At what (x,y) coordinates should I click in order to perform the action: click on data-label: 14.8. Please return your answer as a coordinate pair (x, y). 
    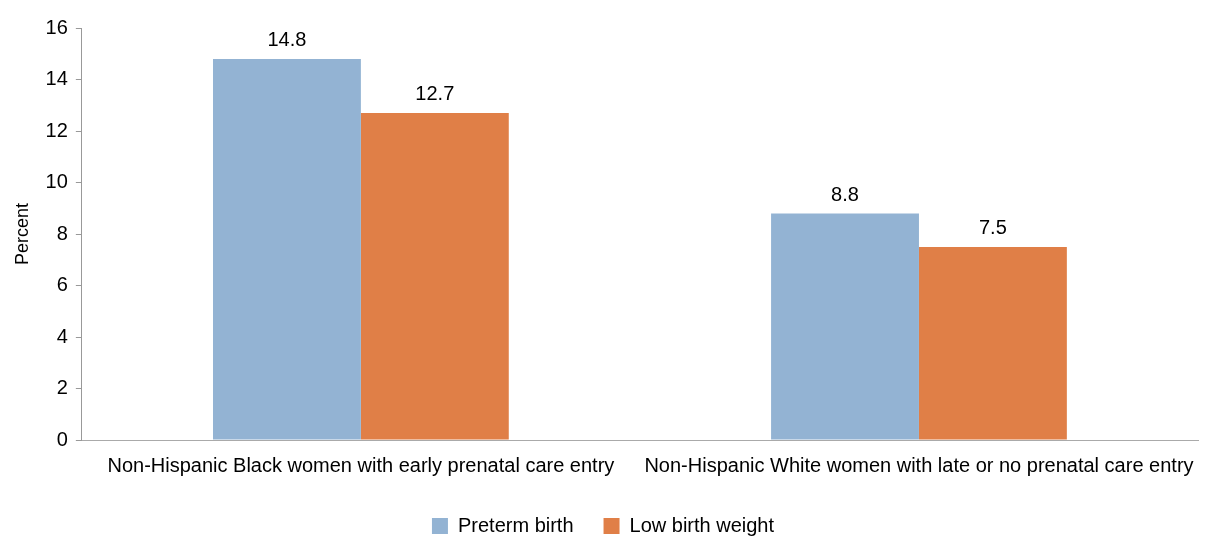
    Looking at the image, I should click on (287, 39).